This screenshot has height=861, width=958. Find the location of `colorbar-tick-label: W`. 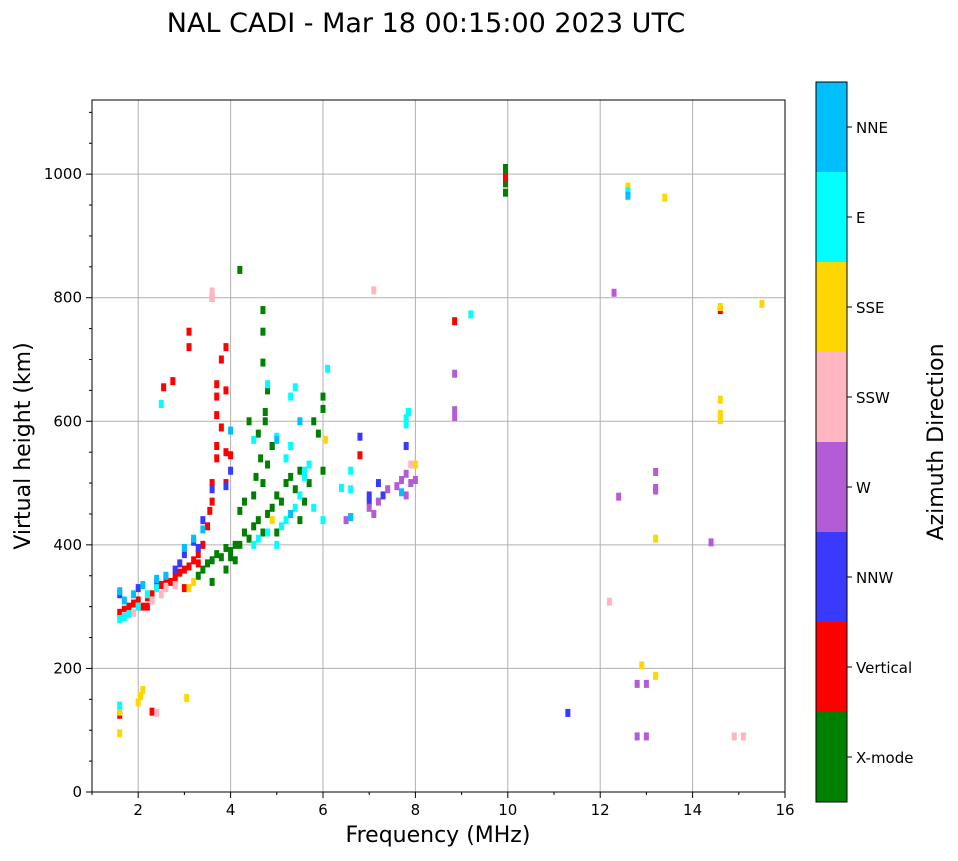

colorbar-tick-label: W is located at coordinates (863, 488).